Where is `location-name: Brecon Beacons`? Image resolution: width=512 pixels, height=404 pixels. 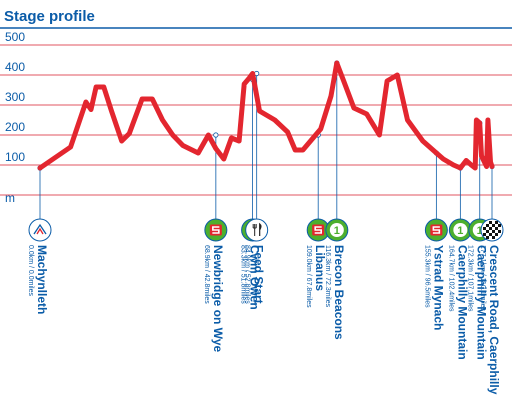
location-name: Brecon Beacons is located at coordinates (339, 292).